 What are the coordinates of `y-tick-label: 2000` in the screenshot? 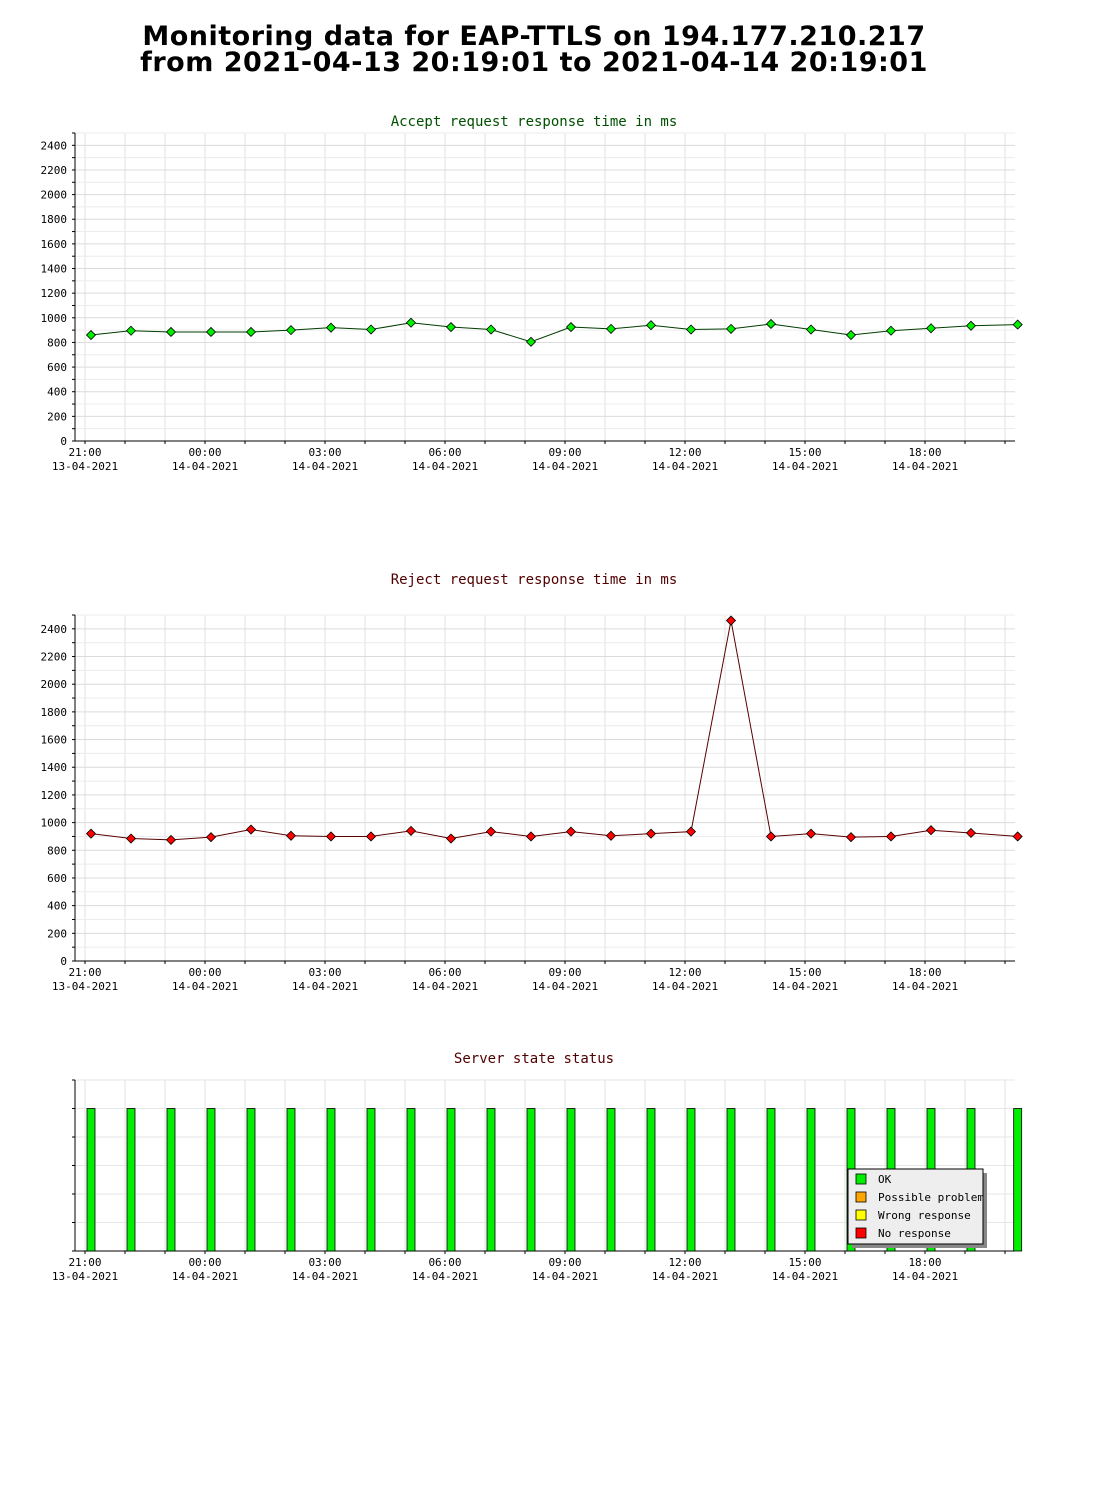 It's located at (54, 195).